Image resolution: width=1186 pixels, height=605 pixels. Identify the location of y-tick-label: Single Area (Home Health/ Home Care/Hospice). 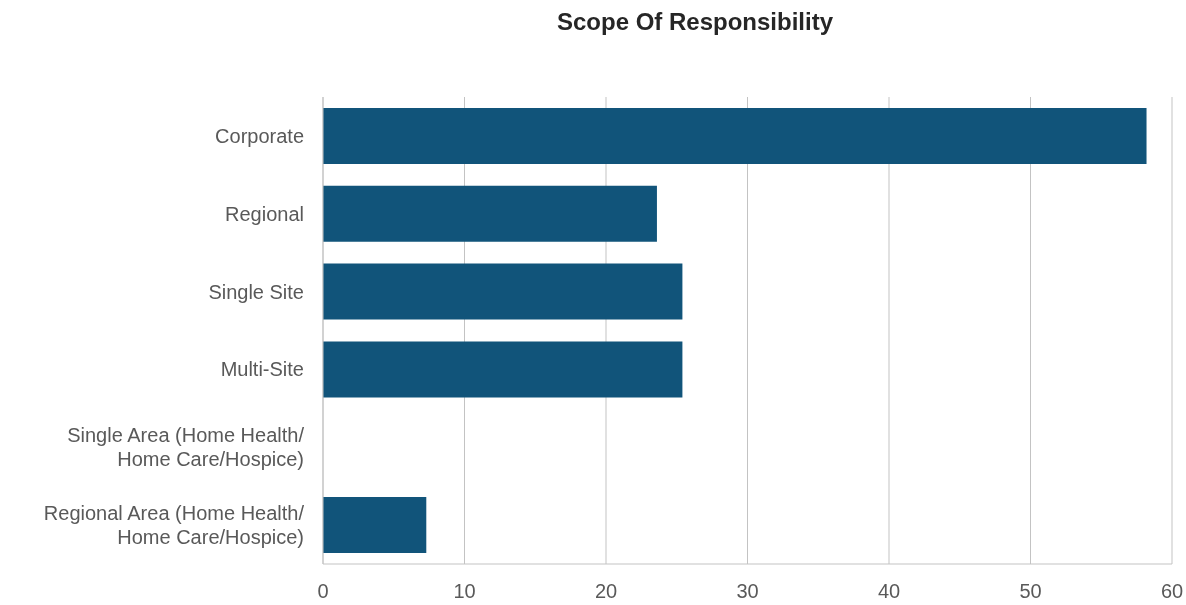
(186, 447).